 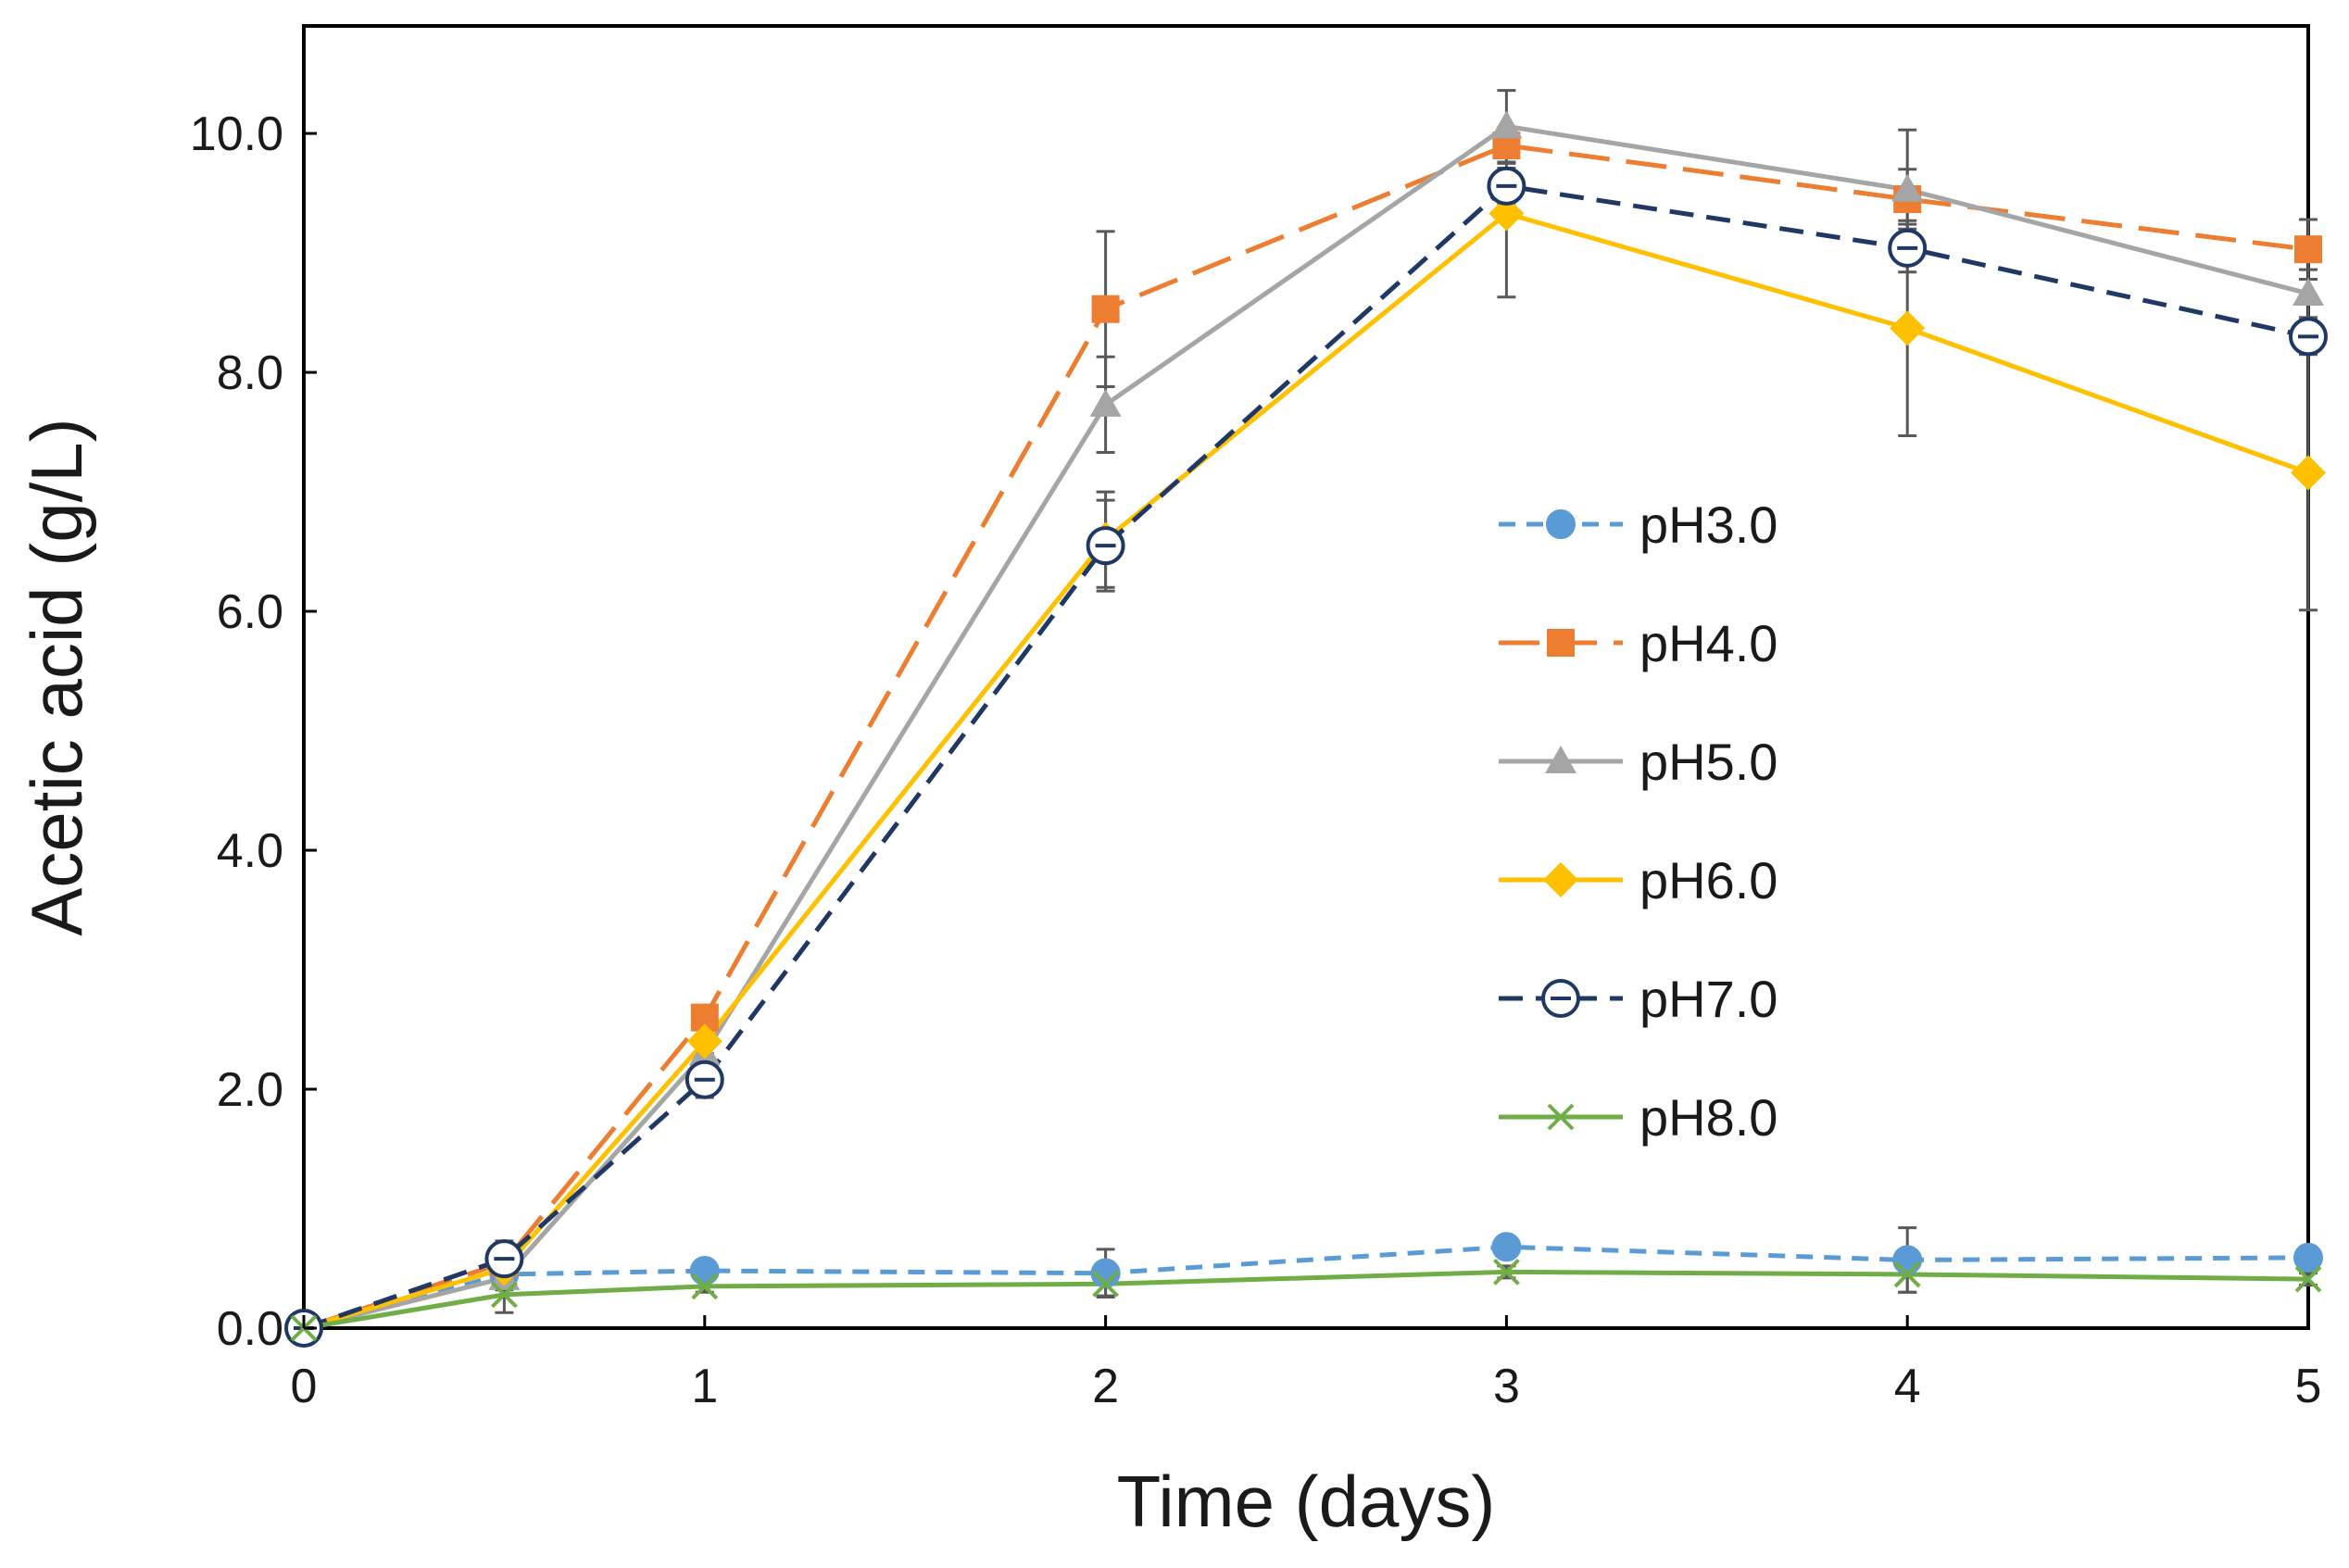 What do you see at coordinates (2308, 1387) in the screenshot?
I see `x-tick-label-5: 5` at bounding box center [2308, 1387].